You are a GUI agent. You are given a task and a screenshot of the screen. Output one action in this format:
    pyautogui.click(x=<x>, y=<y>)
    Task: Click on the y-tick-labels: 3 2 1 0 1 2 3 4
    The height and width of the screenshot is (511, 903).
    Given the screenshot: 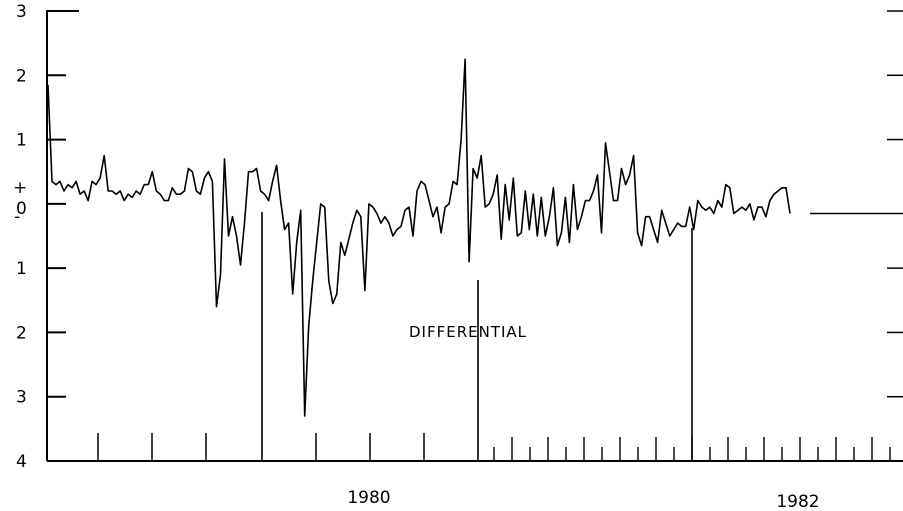 What is the action you would take?
    pyautogui.click(x=21, y=237)
    